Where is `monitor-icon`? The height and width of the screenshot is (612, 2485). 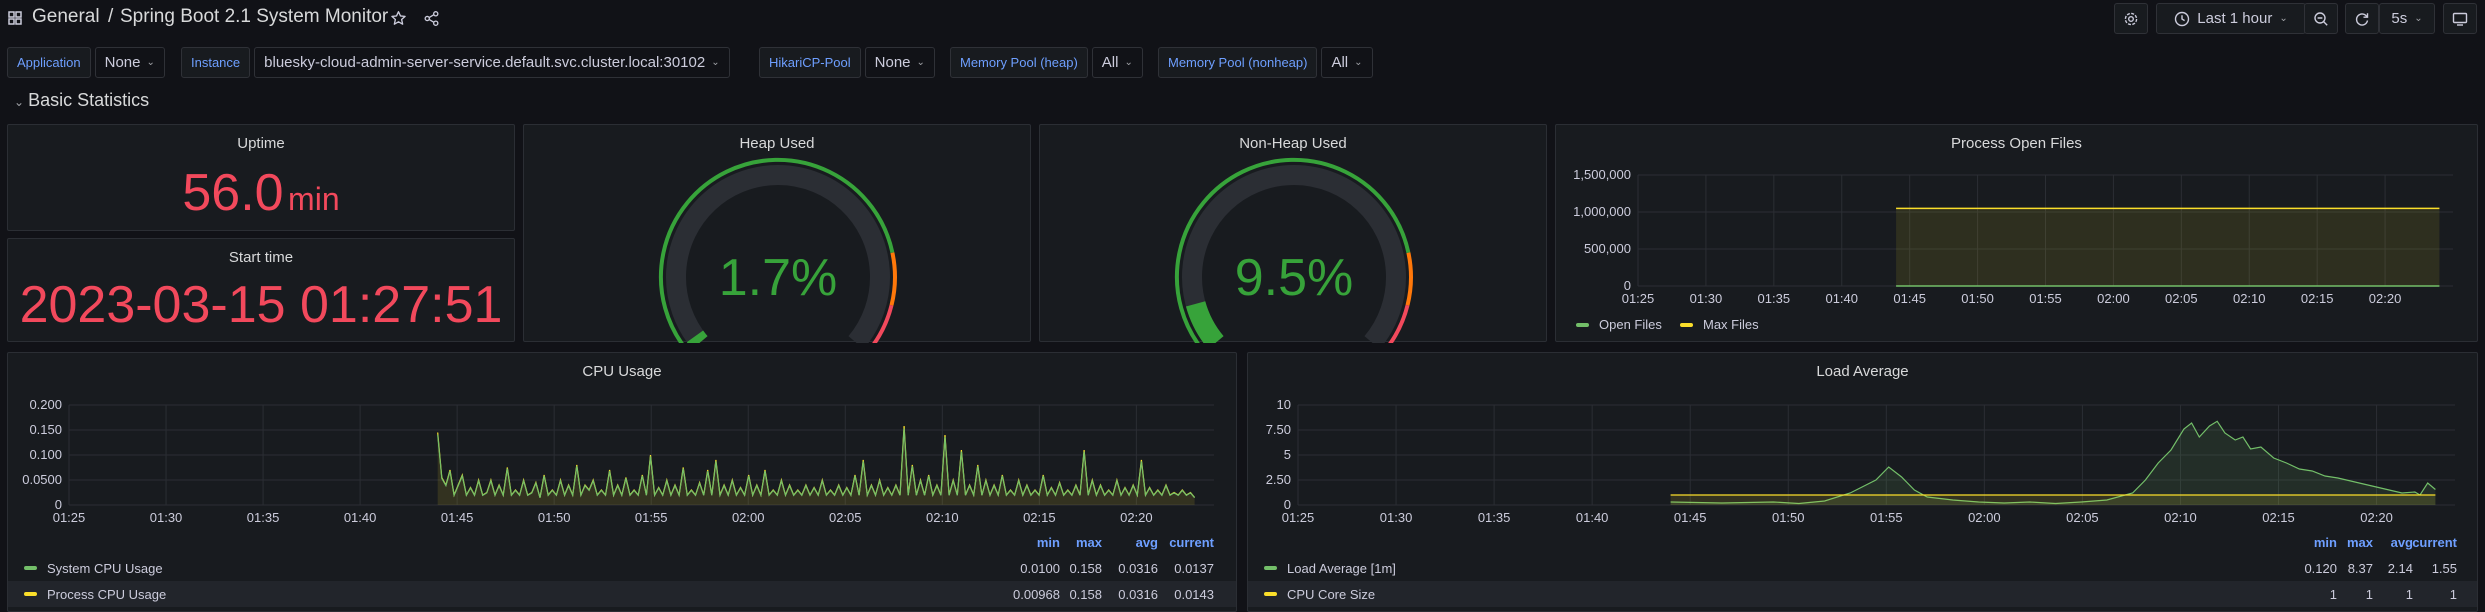 monitor-icon is located at coordinates (2460, 19).